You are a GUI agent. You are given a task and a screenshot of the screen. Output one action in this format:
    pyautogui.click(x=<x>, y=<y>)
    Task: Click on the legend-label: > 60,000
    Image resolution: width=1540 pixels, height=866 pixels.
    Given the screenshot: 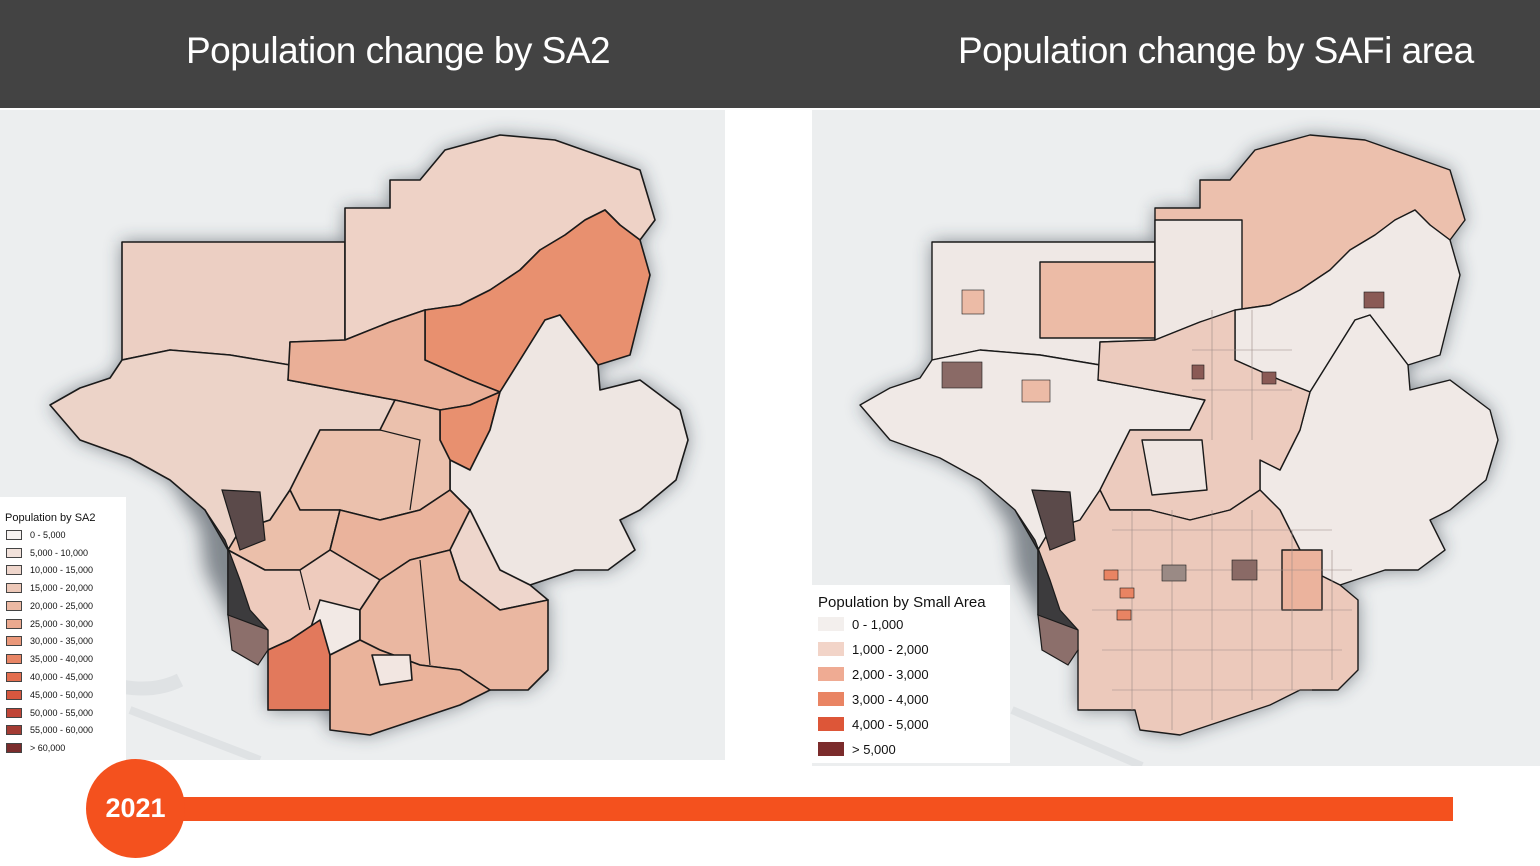 What is the action you would take?
    pyautogui.click(x=48, y=747)
    